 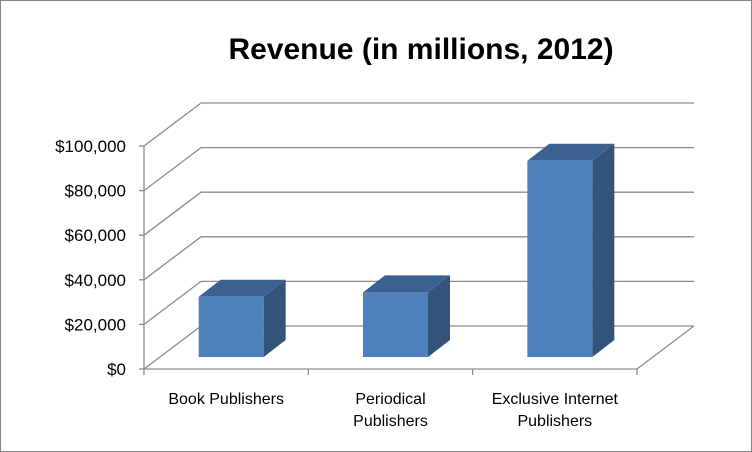 What do you see at coordinates (226, 399) in the screenshot?
I see `x-category-label: Book Publishers` at bounding box center [226, 399].